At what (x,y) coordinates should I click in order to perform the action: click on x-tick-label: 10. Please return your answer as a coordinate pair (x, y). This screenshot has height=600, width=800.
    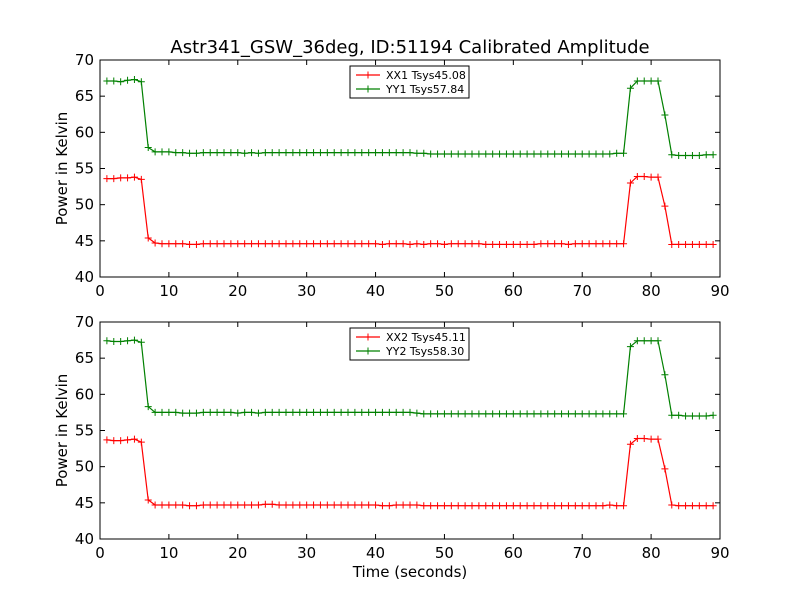
    Looking at the image, I should click on (168, 553).